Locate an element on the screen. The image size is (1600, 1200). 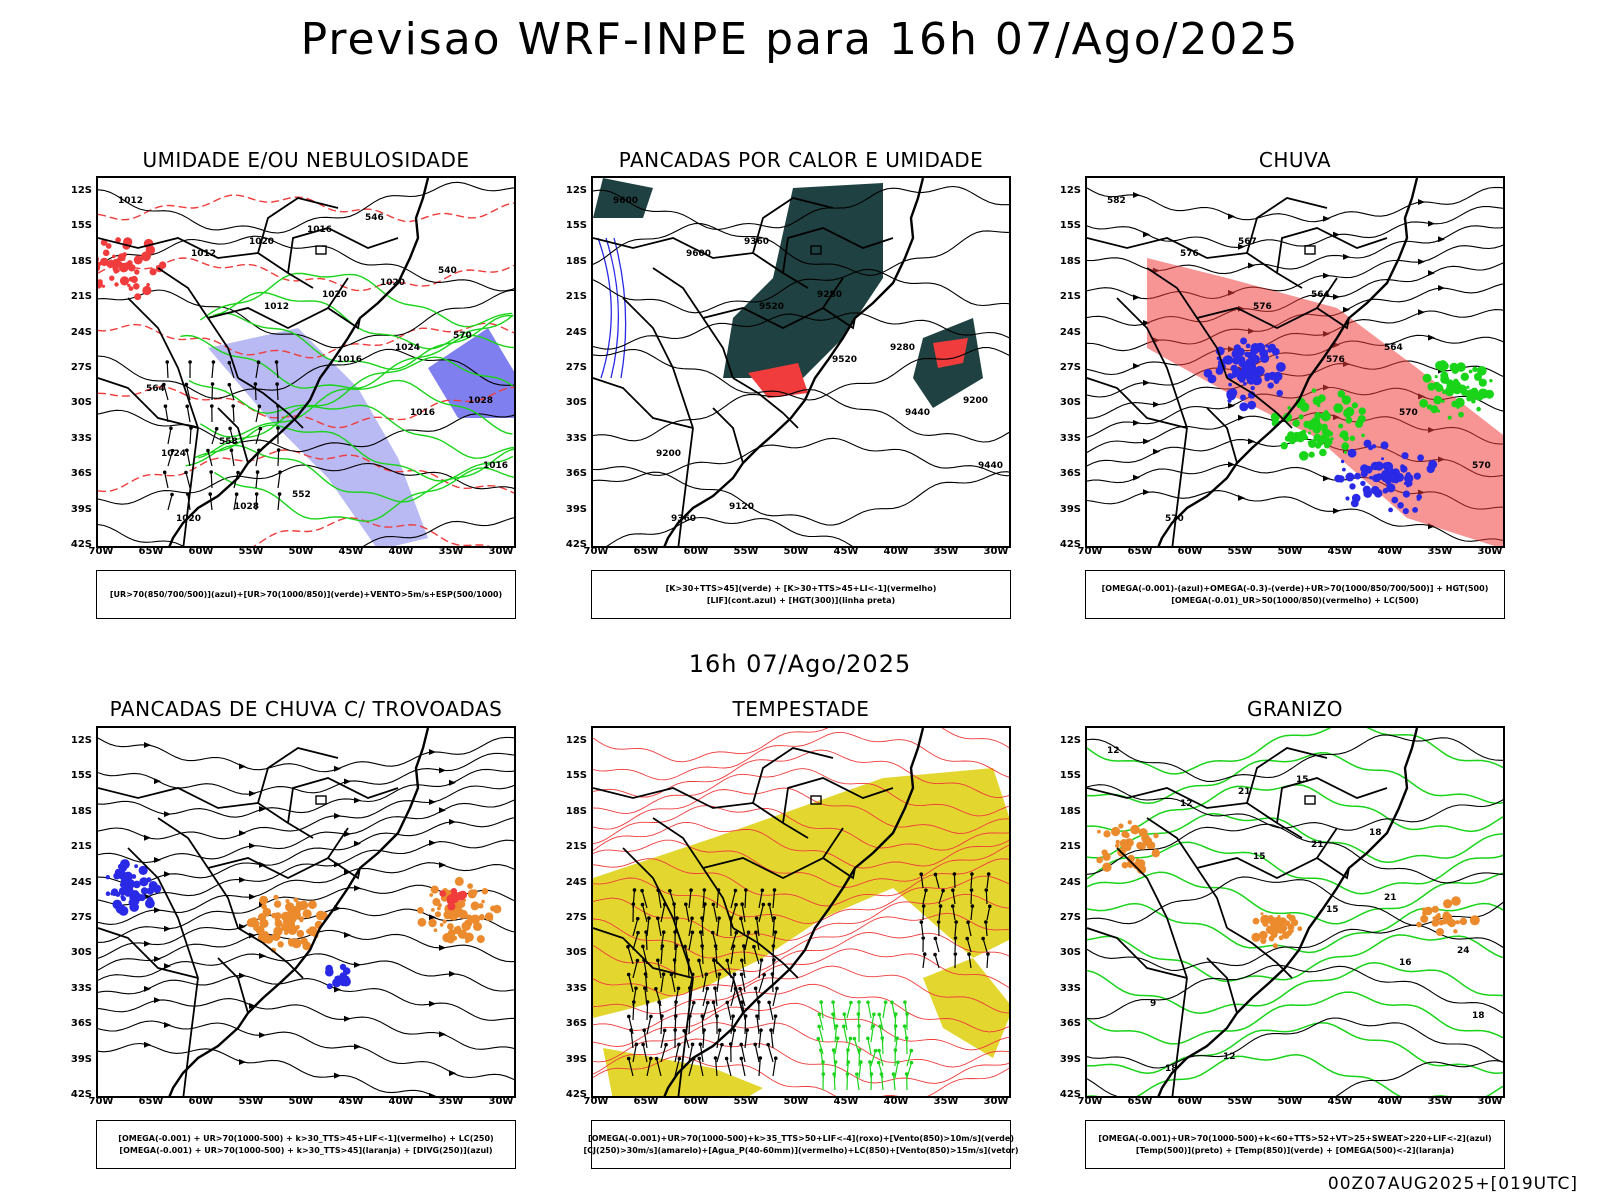
coastline is located at coordinates (794, 912).